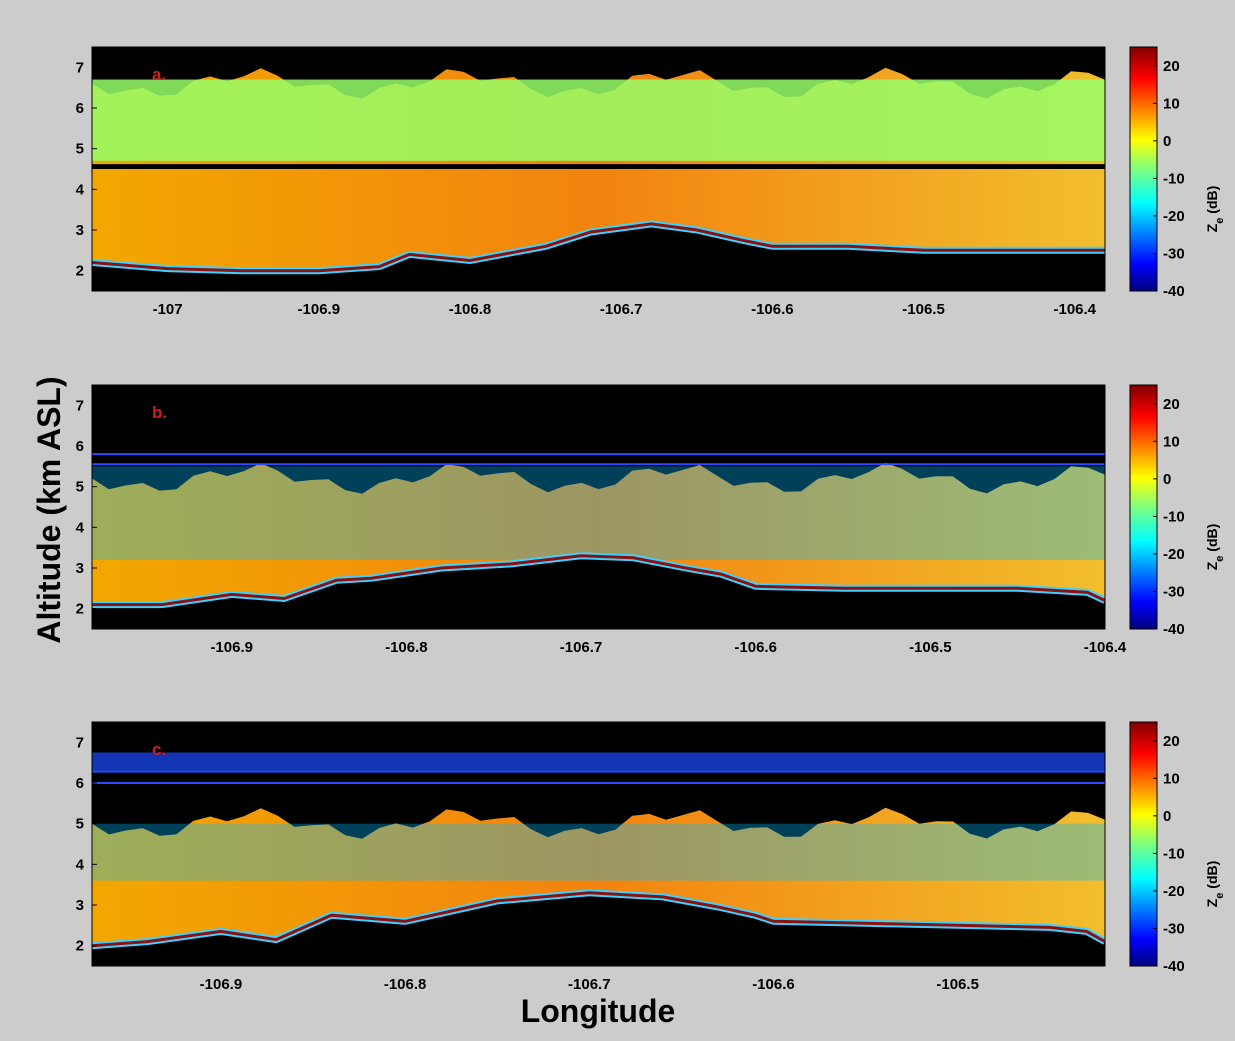 This screenshot has height=1041, width=1235. Describe the element at coordinates (598, 1011) in the screenshot. I see `x-axis-title: Longitude` at that location.